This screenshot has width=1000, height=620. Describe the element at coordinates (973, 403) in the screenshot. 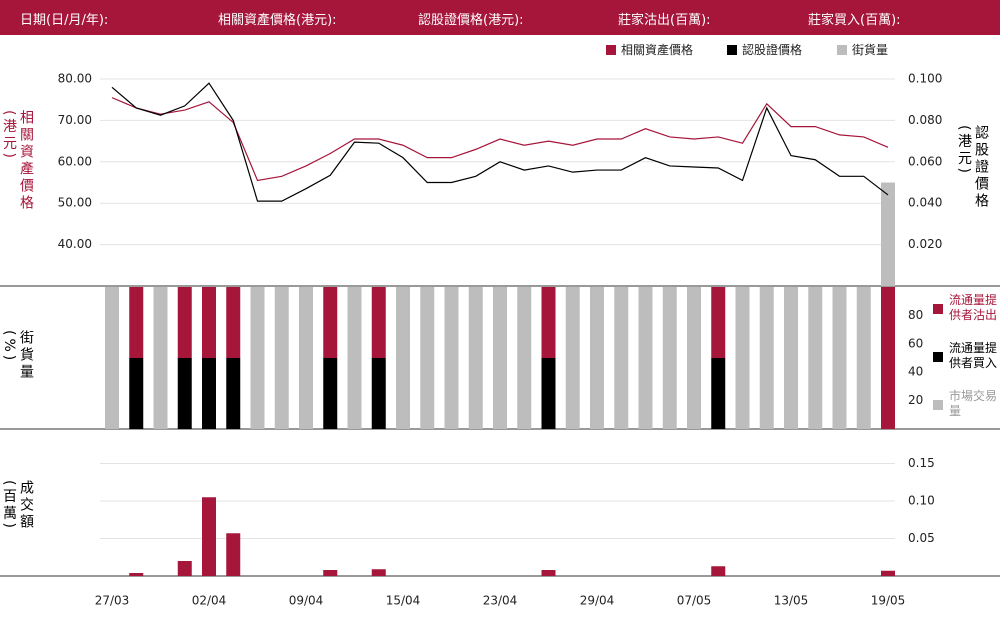

I see `legend-label: 市場交易量` at that location.